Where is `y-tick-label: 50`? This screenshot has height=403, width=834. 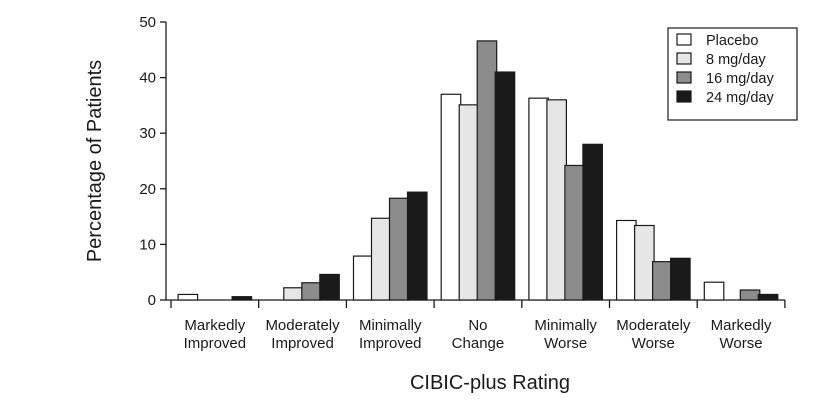 y-tick-label: 50 is located at coordinates (147, 22).